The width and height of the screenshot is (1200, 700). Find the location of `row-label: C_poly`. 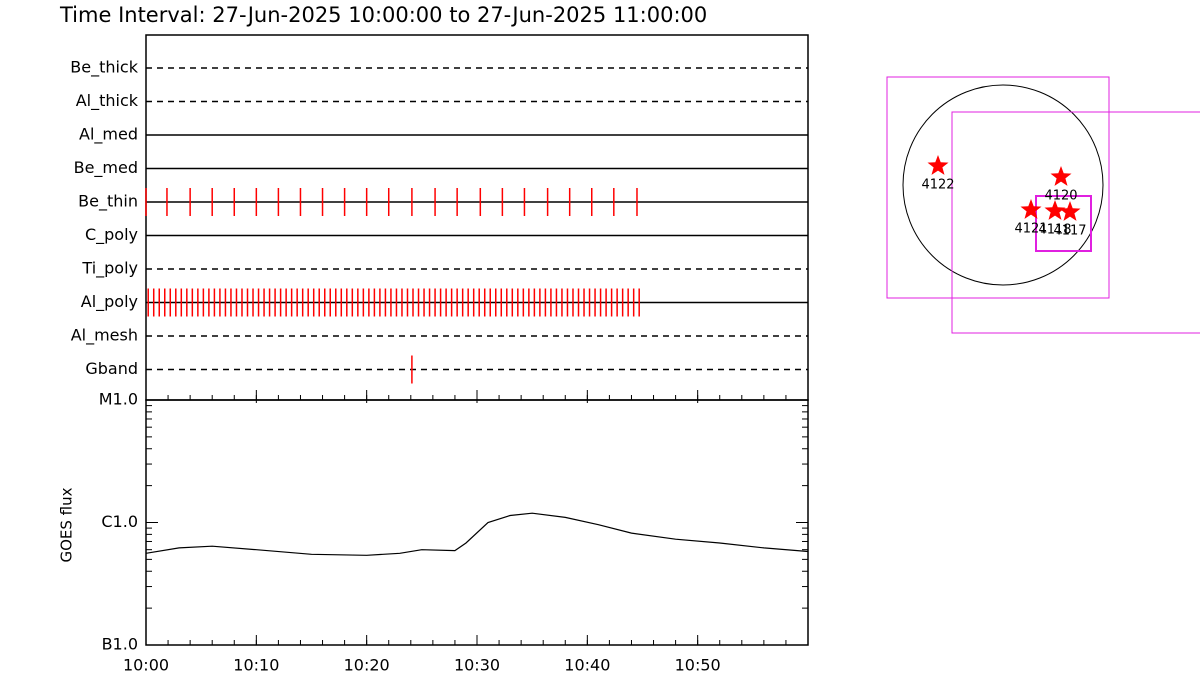

row-label: C_poly is located at coordinates (111, 235).